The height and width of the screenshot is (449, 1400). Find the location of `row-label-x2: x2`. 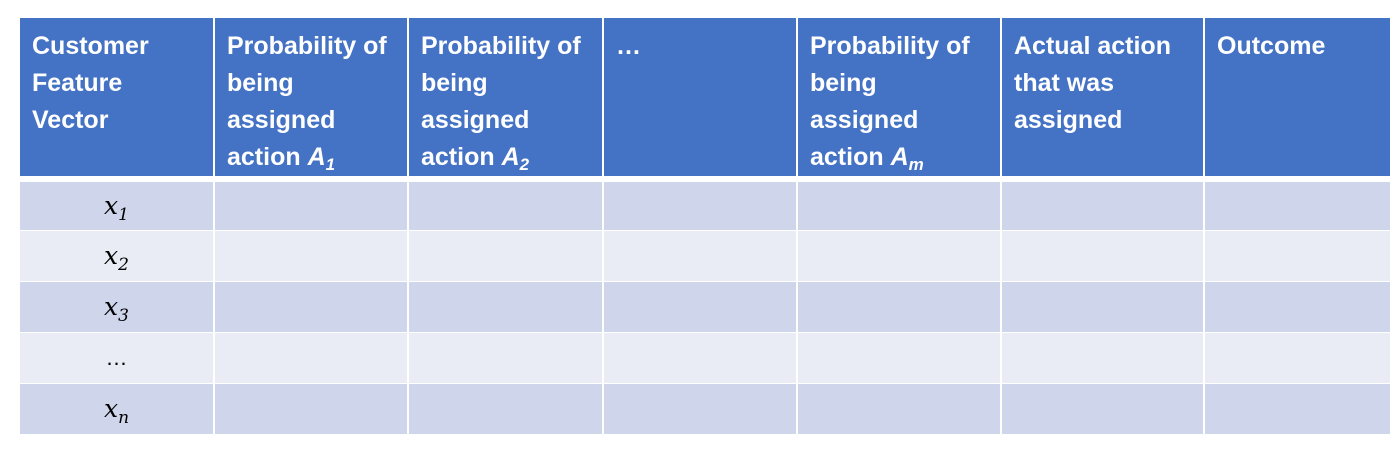

row-label-x2: x2 is located at coordinates (117, 256).